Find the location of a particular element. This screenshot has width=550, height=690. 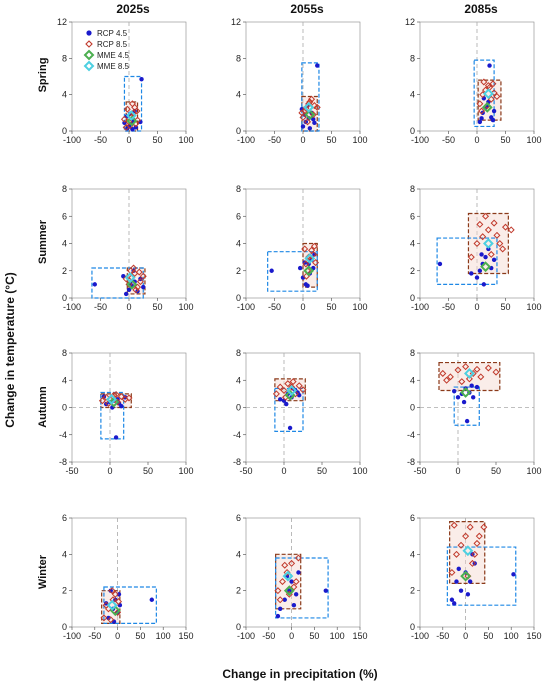

legend: RCP 4.5 RCP 8.5 MME 4.5 MME 8.5 is located at coordinates (106, 50).